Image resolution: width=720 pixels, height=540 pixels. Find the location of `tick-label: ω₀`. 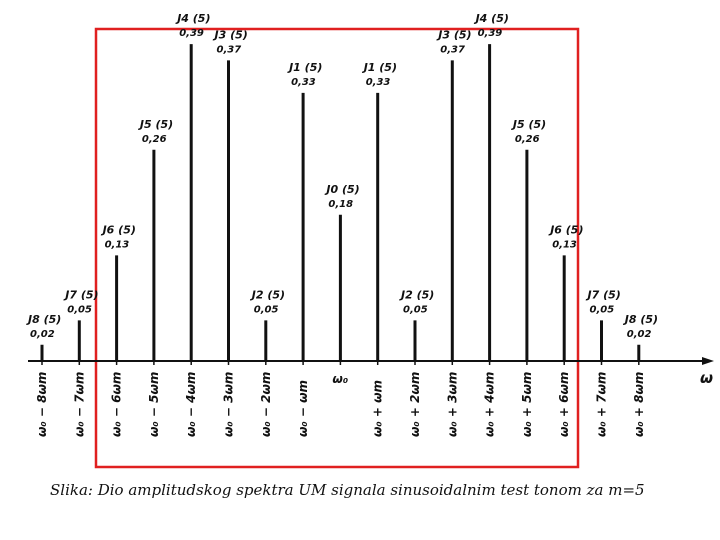

tick-label: ω₀ is located at coordinates (340, 379).